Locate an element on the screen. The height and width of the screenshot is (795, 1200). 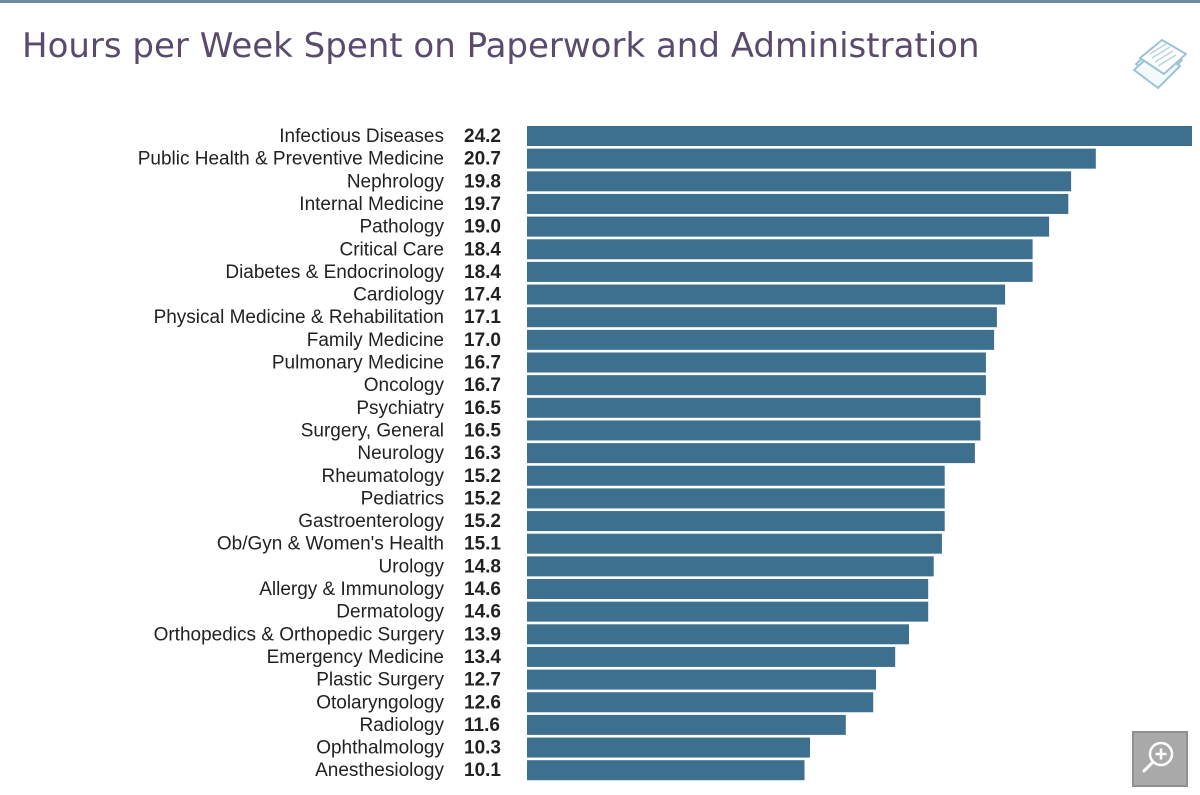
category-label: Pulmonary Medicine is located at coordinates (358, 363).